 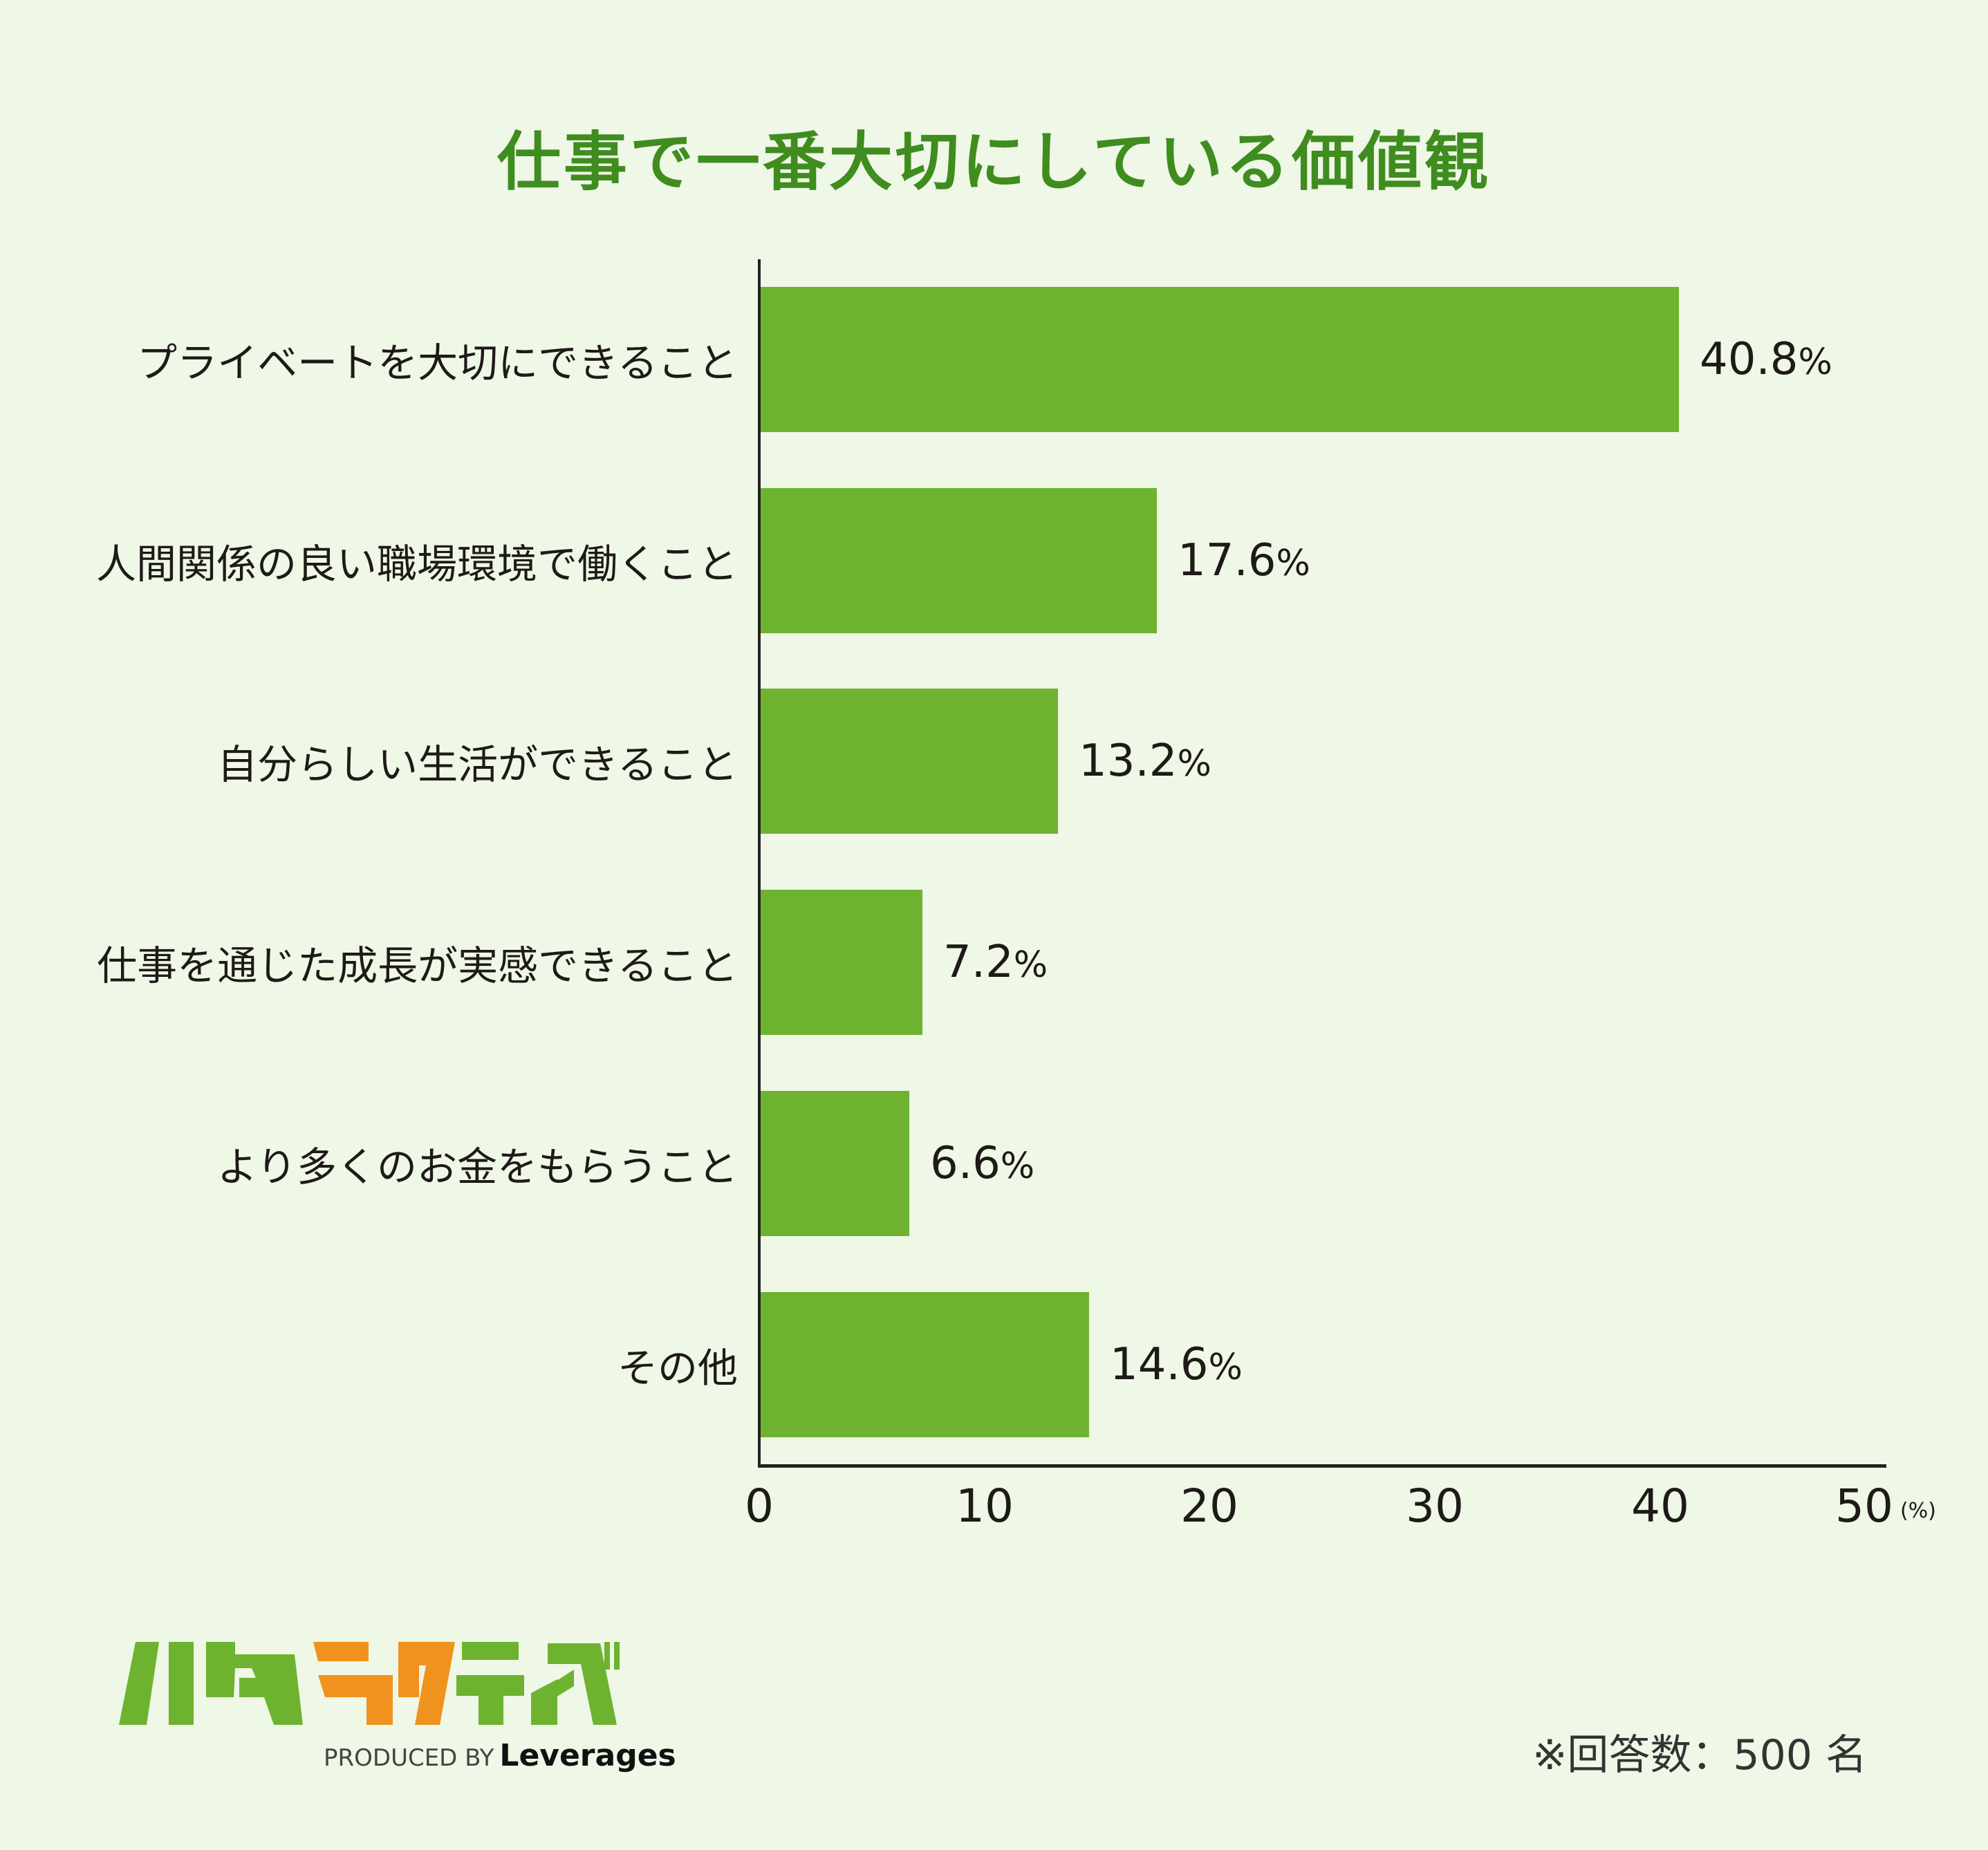 I want to click on value-label: 13.2%, so click(x=1145, y=762).